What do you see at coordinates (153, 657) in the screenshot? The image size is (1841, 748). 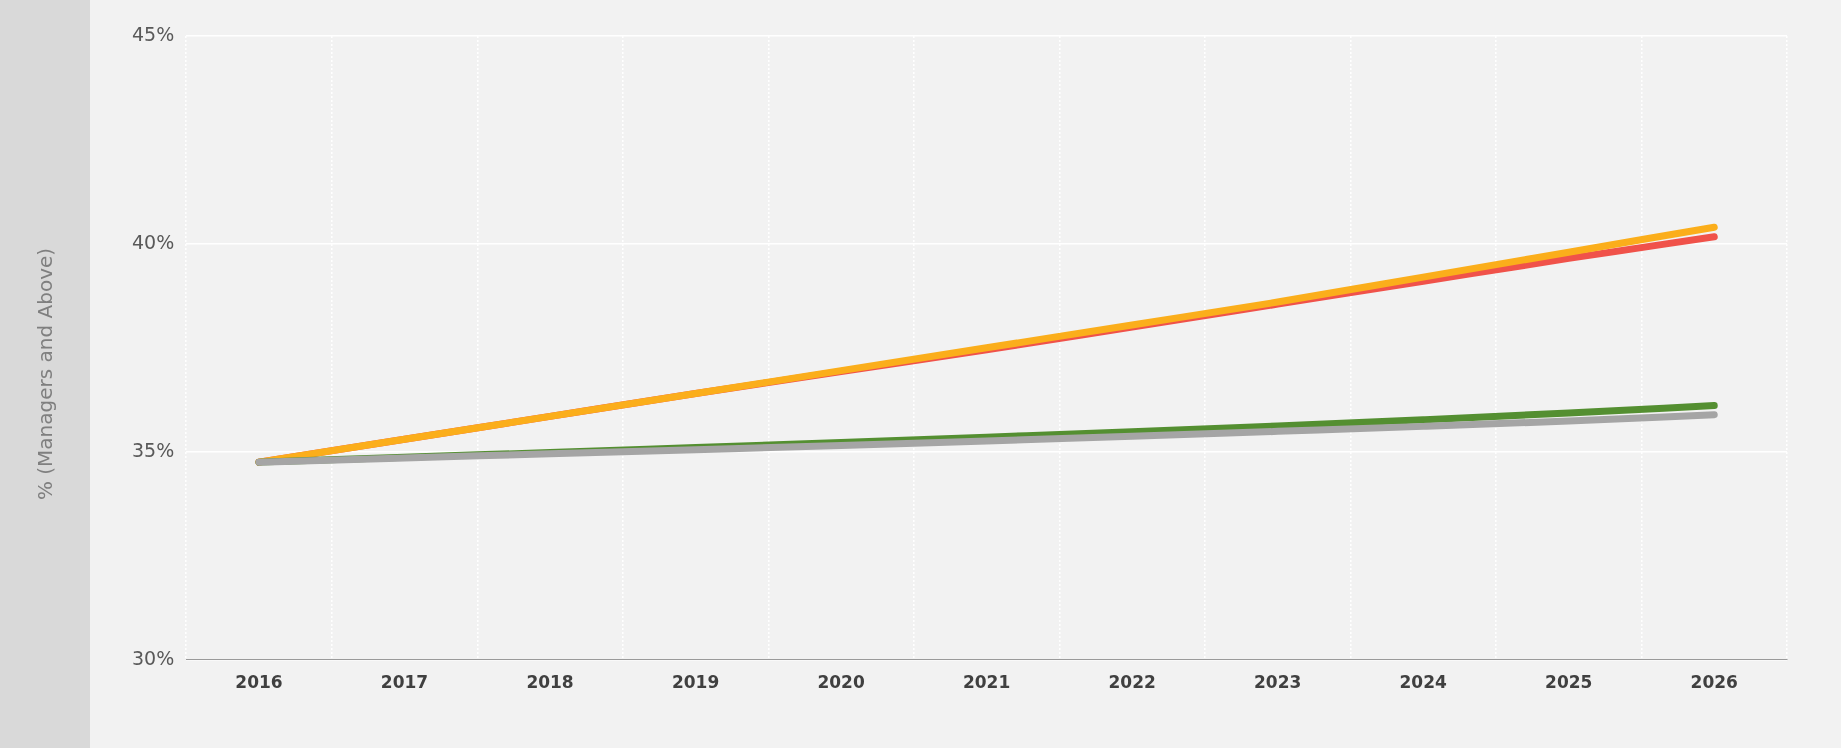 I see `y-tick-label: 30%` at bounding box center [153, 657].